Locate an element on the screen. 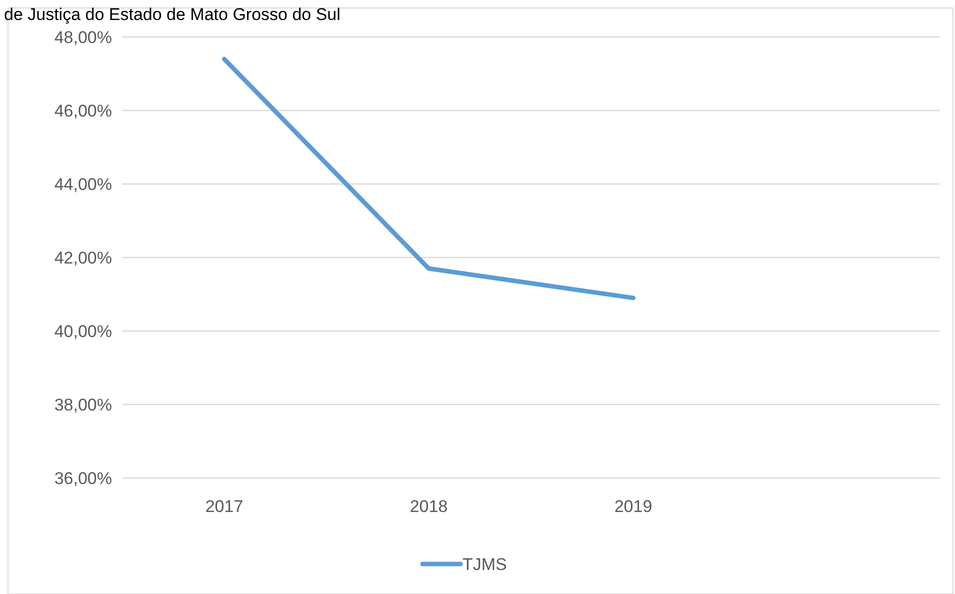 This screenshot has width=955, height=594. y-tick-label: 40,00% is located at coordinates (83, 331).